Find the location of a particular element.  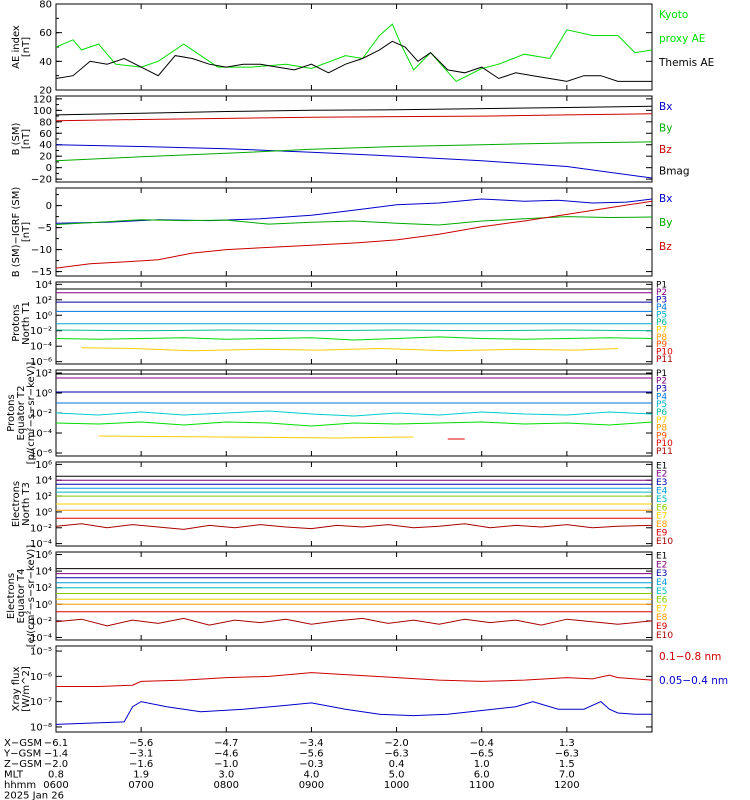

y-tick-label: 40 is located at coordinates (45, 62).